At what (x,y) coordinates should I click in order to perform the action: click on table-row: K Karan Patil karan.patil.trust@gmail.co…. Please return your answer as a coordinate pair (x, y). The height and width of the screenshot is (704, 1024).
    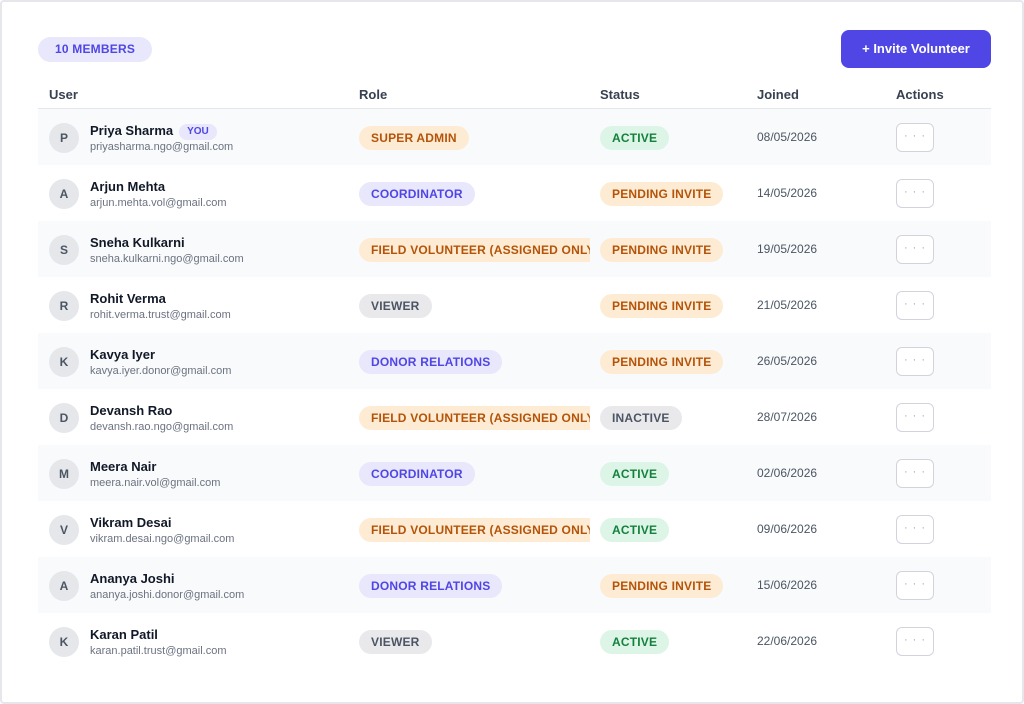
    Looking at the image, I should click on (514, 641).